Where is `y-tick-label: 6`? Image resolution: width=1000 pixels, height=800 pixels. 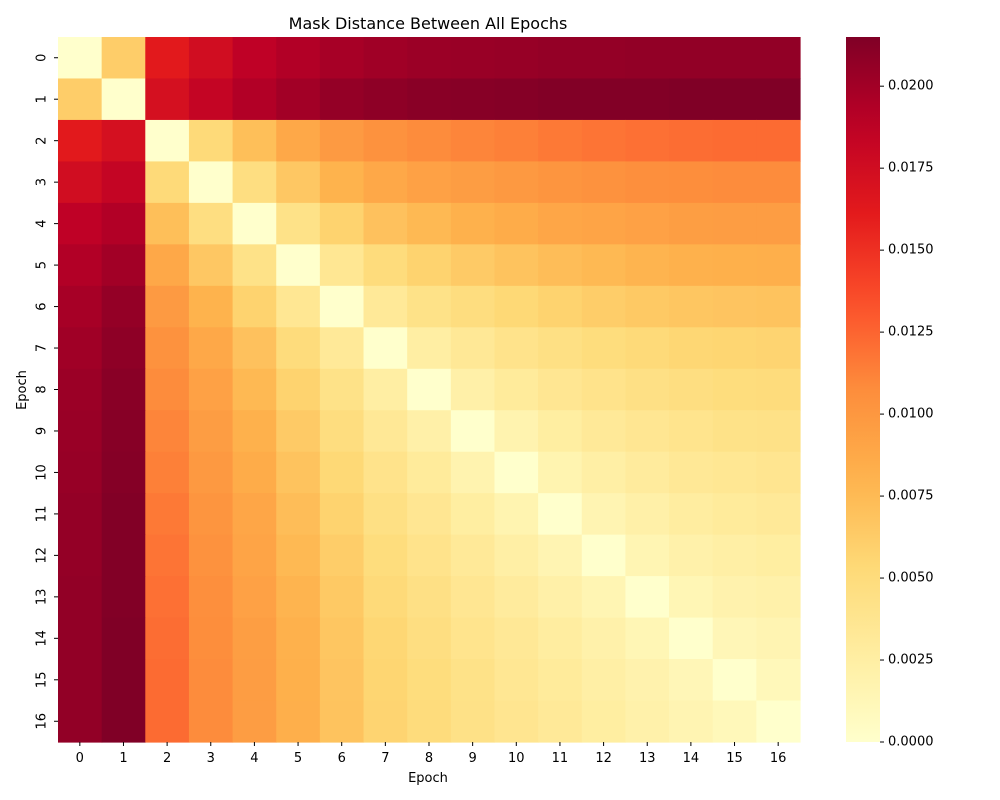
y-tick-label: 6 is located at coordinates (42, 306).